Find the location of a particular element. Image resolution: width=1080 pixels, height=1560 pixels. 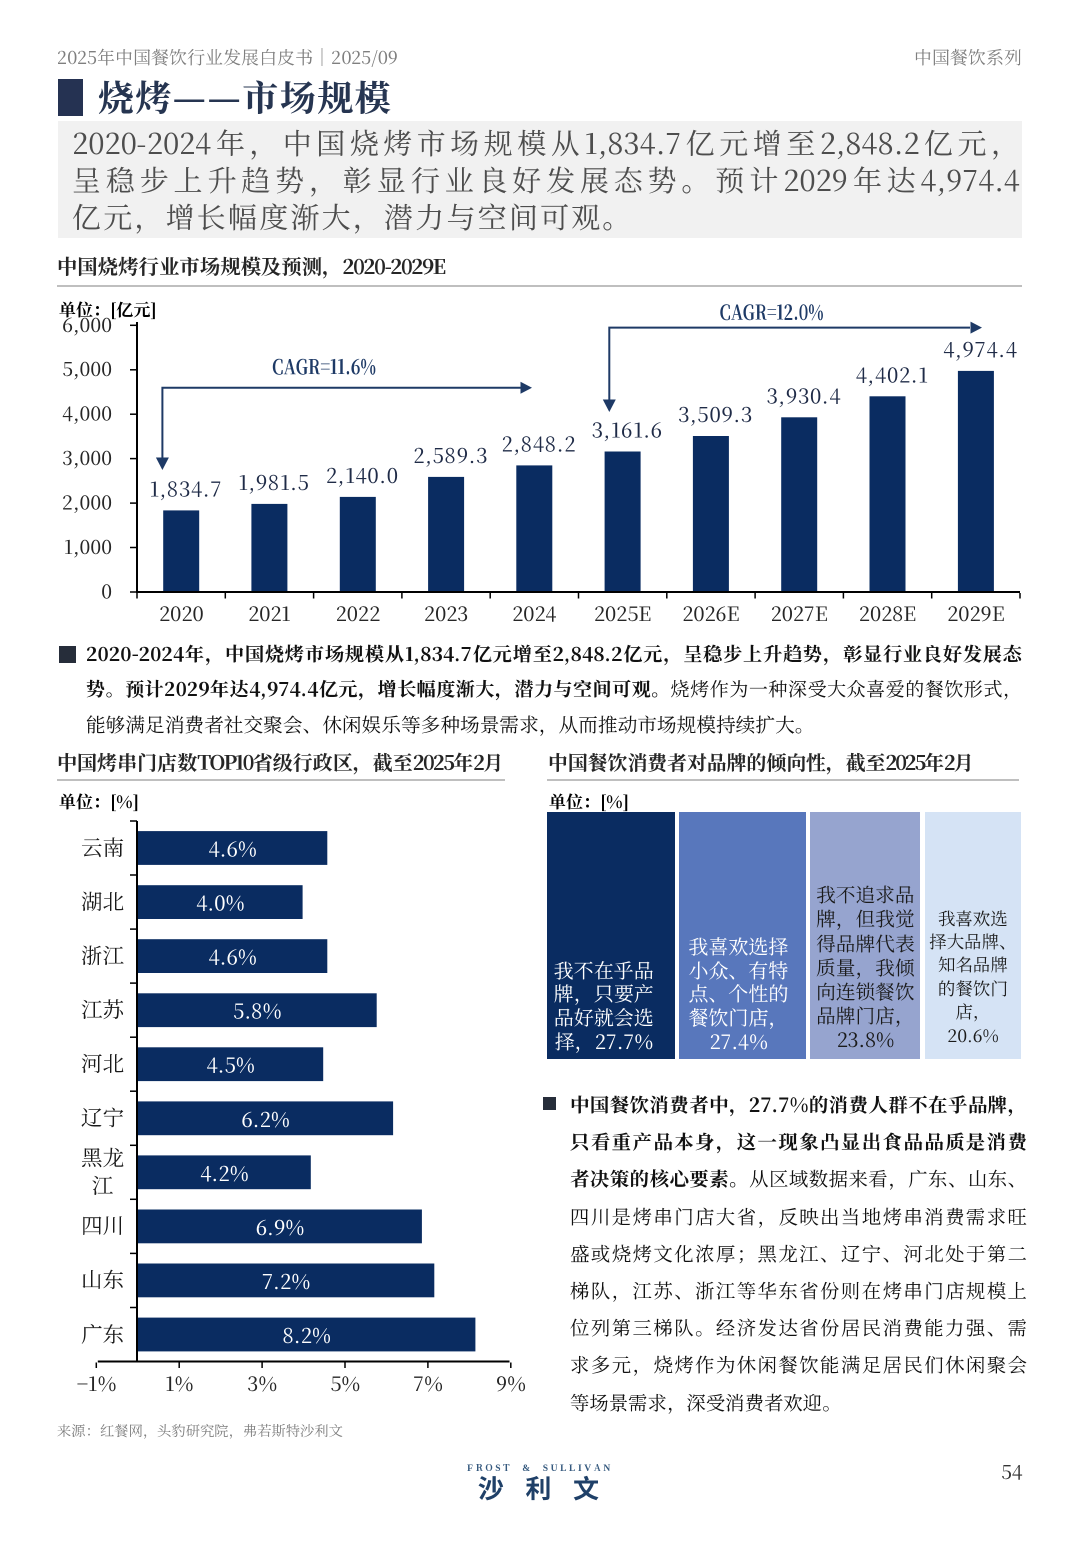

svg-text: 4.2% is located at coordinates (224, 1172).